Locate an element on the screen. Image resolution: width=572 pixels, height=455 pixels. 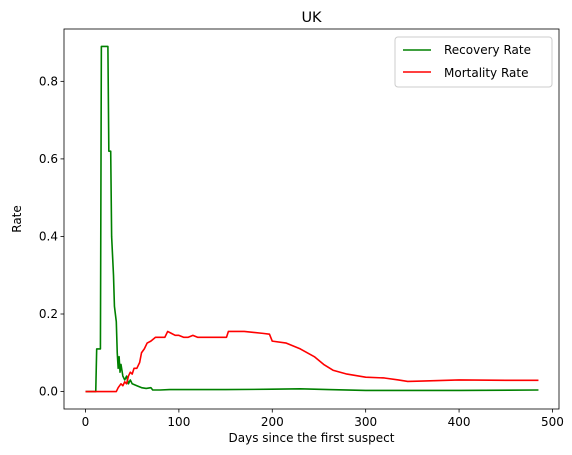
x-tick-label: 200 is located at coordinates (272, 422).